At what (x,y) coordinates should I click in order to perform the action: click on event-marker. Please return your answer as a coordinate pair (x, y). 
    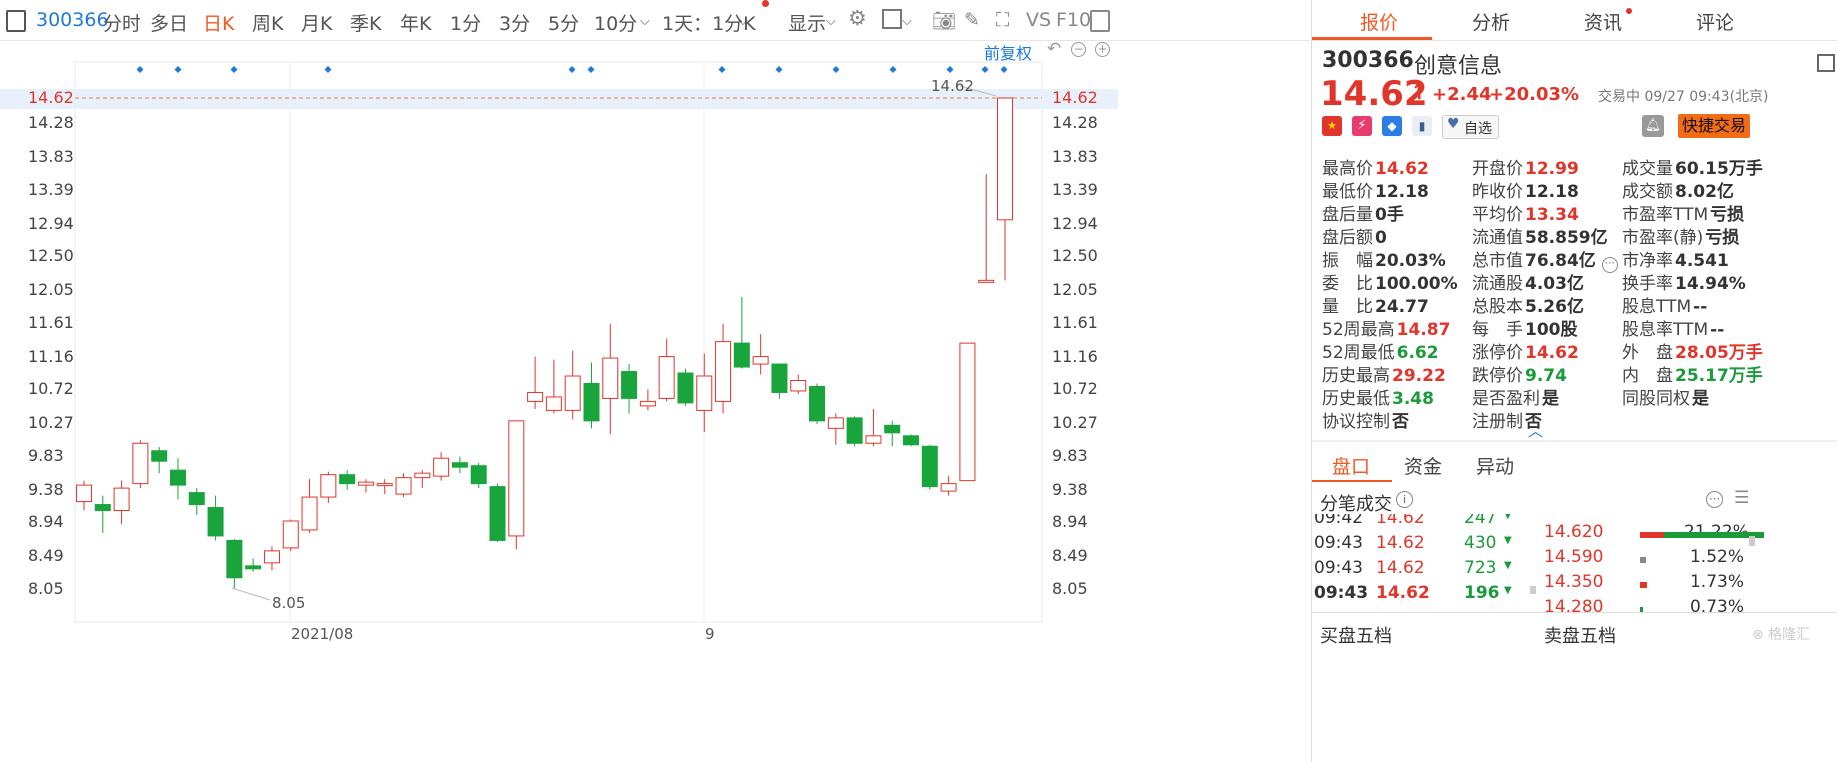
    Looking at the image, I should click on (836, 69).